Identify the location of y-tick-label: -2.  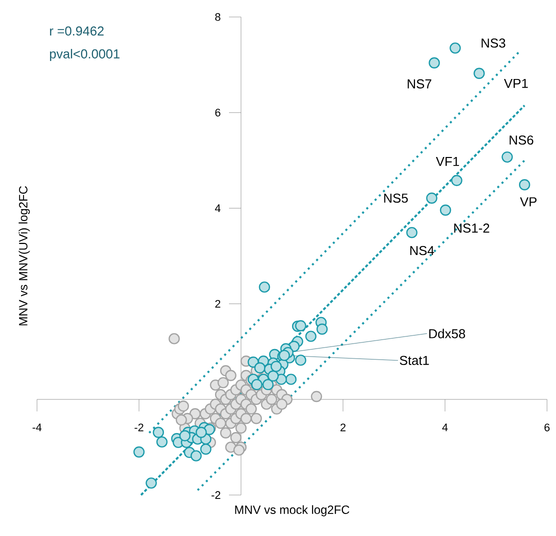
(216, 495).